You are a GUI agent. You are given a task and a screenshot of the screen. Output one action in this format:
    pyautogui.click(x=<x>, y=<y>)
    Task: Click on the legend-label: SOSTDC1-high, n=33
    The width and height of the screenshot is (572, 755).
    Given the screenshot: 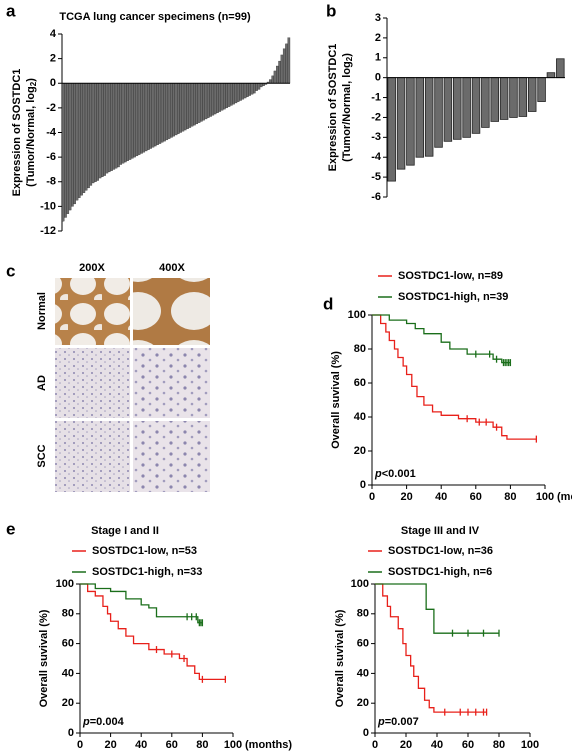 What is the action you would take?
    pyautogui.click(x=147, y=572)
    